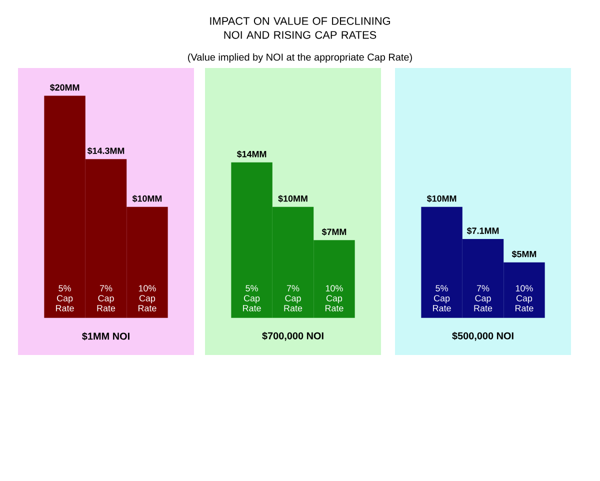 The height and width of the screenshot is (481, 600). Describe the element at coordinates (483, 336) in the screenshot. I see `x-axis-title: $500,000 NOI` at that location.